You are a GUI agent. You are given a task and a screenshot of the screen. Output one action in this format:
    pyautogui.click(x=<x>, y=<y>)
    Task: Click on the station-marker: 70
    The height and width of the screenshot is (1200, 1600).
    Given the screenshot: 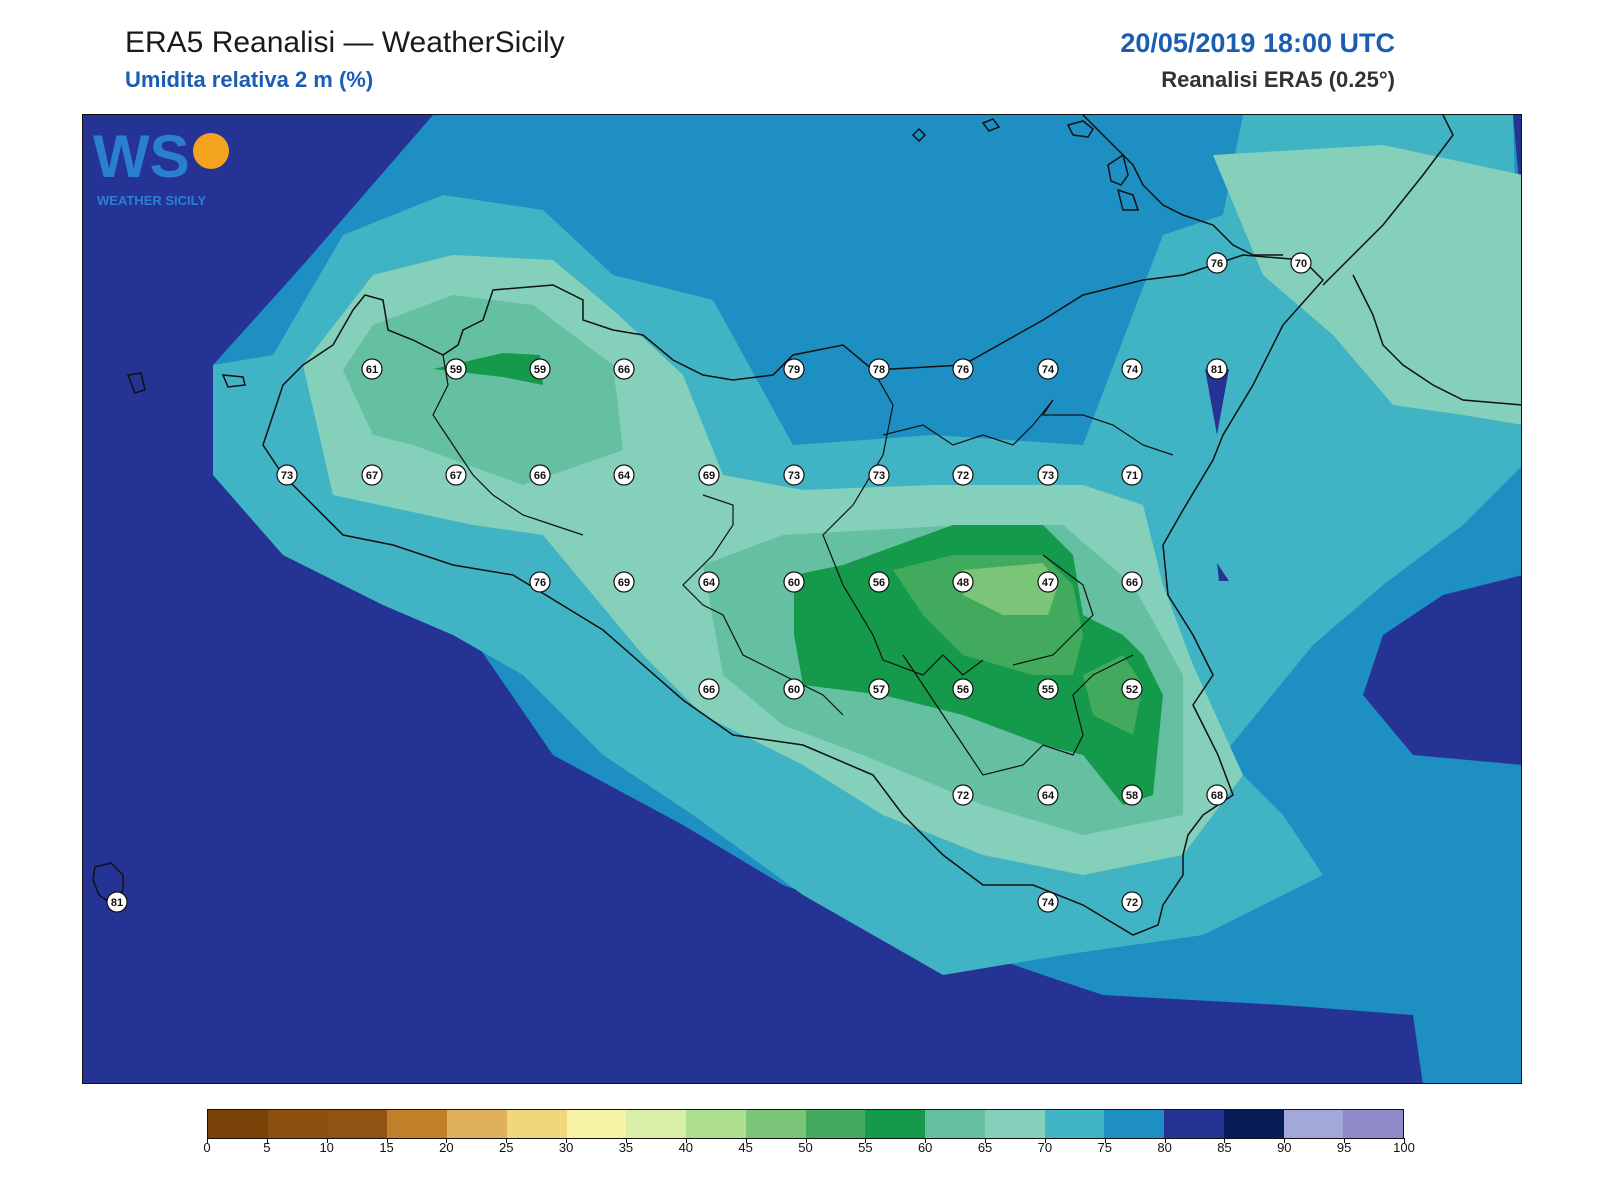 What is the action you would take?
    pyautogui.click(x=1301, y=263)
    